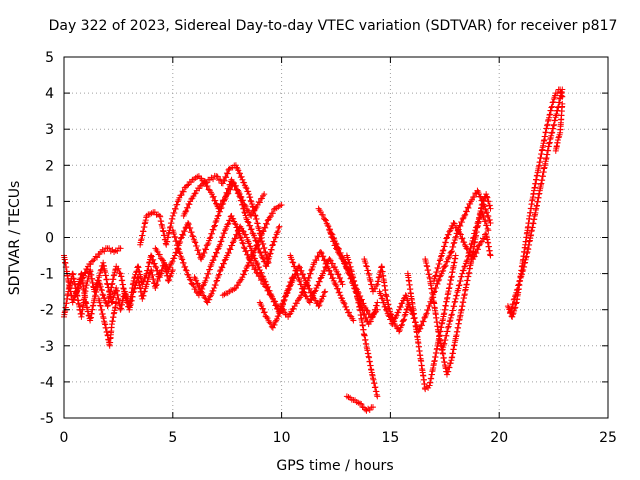 The image size is (640, 480). Describe the element at coordinates (47, 275) in the screenshot. I see `y-tick-label: -1` at that location.